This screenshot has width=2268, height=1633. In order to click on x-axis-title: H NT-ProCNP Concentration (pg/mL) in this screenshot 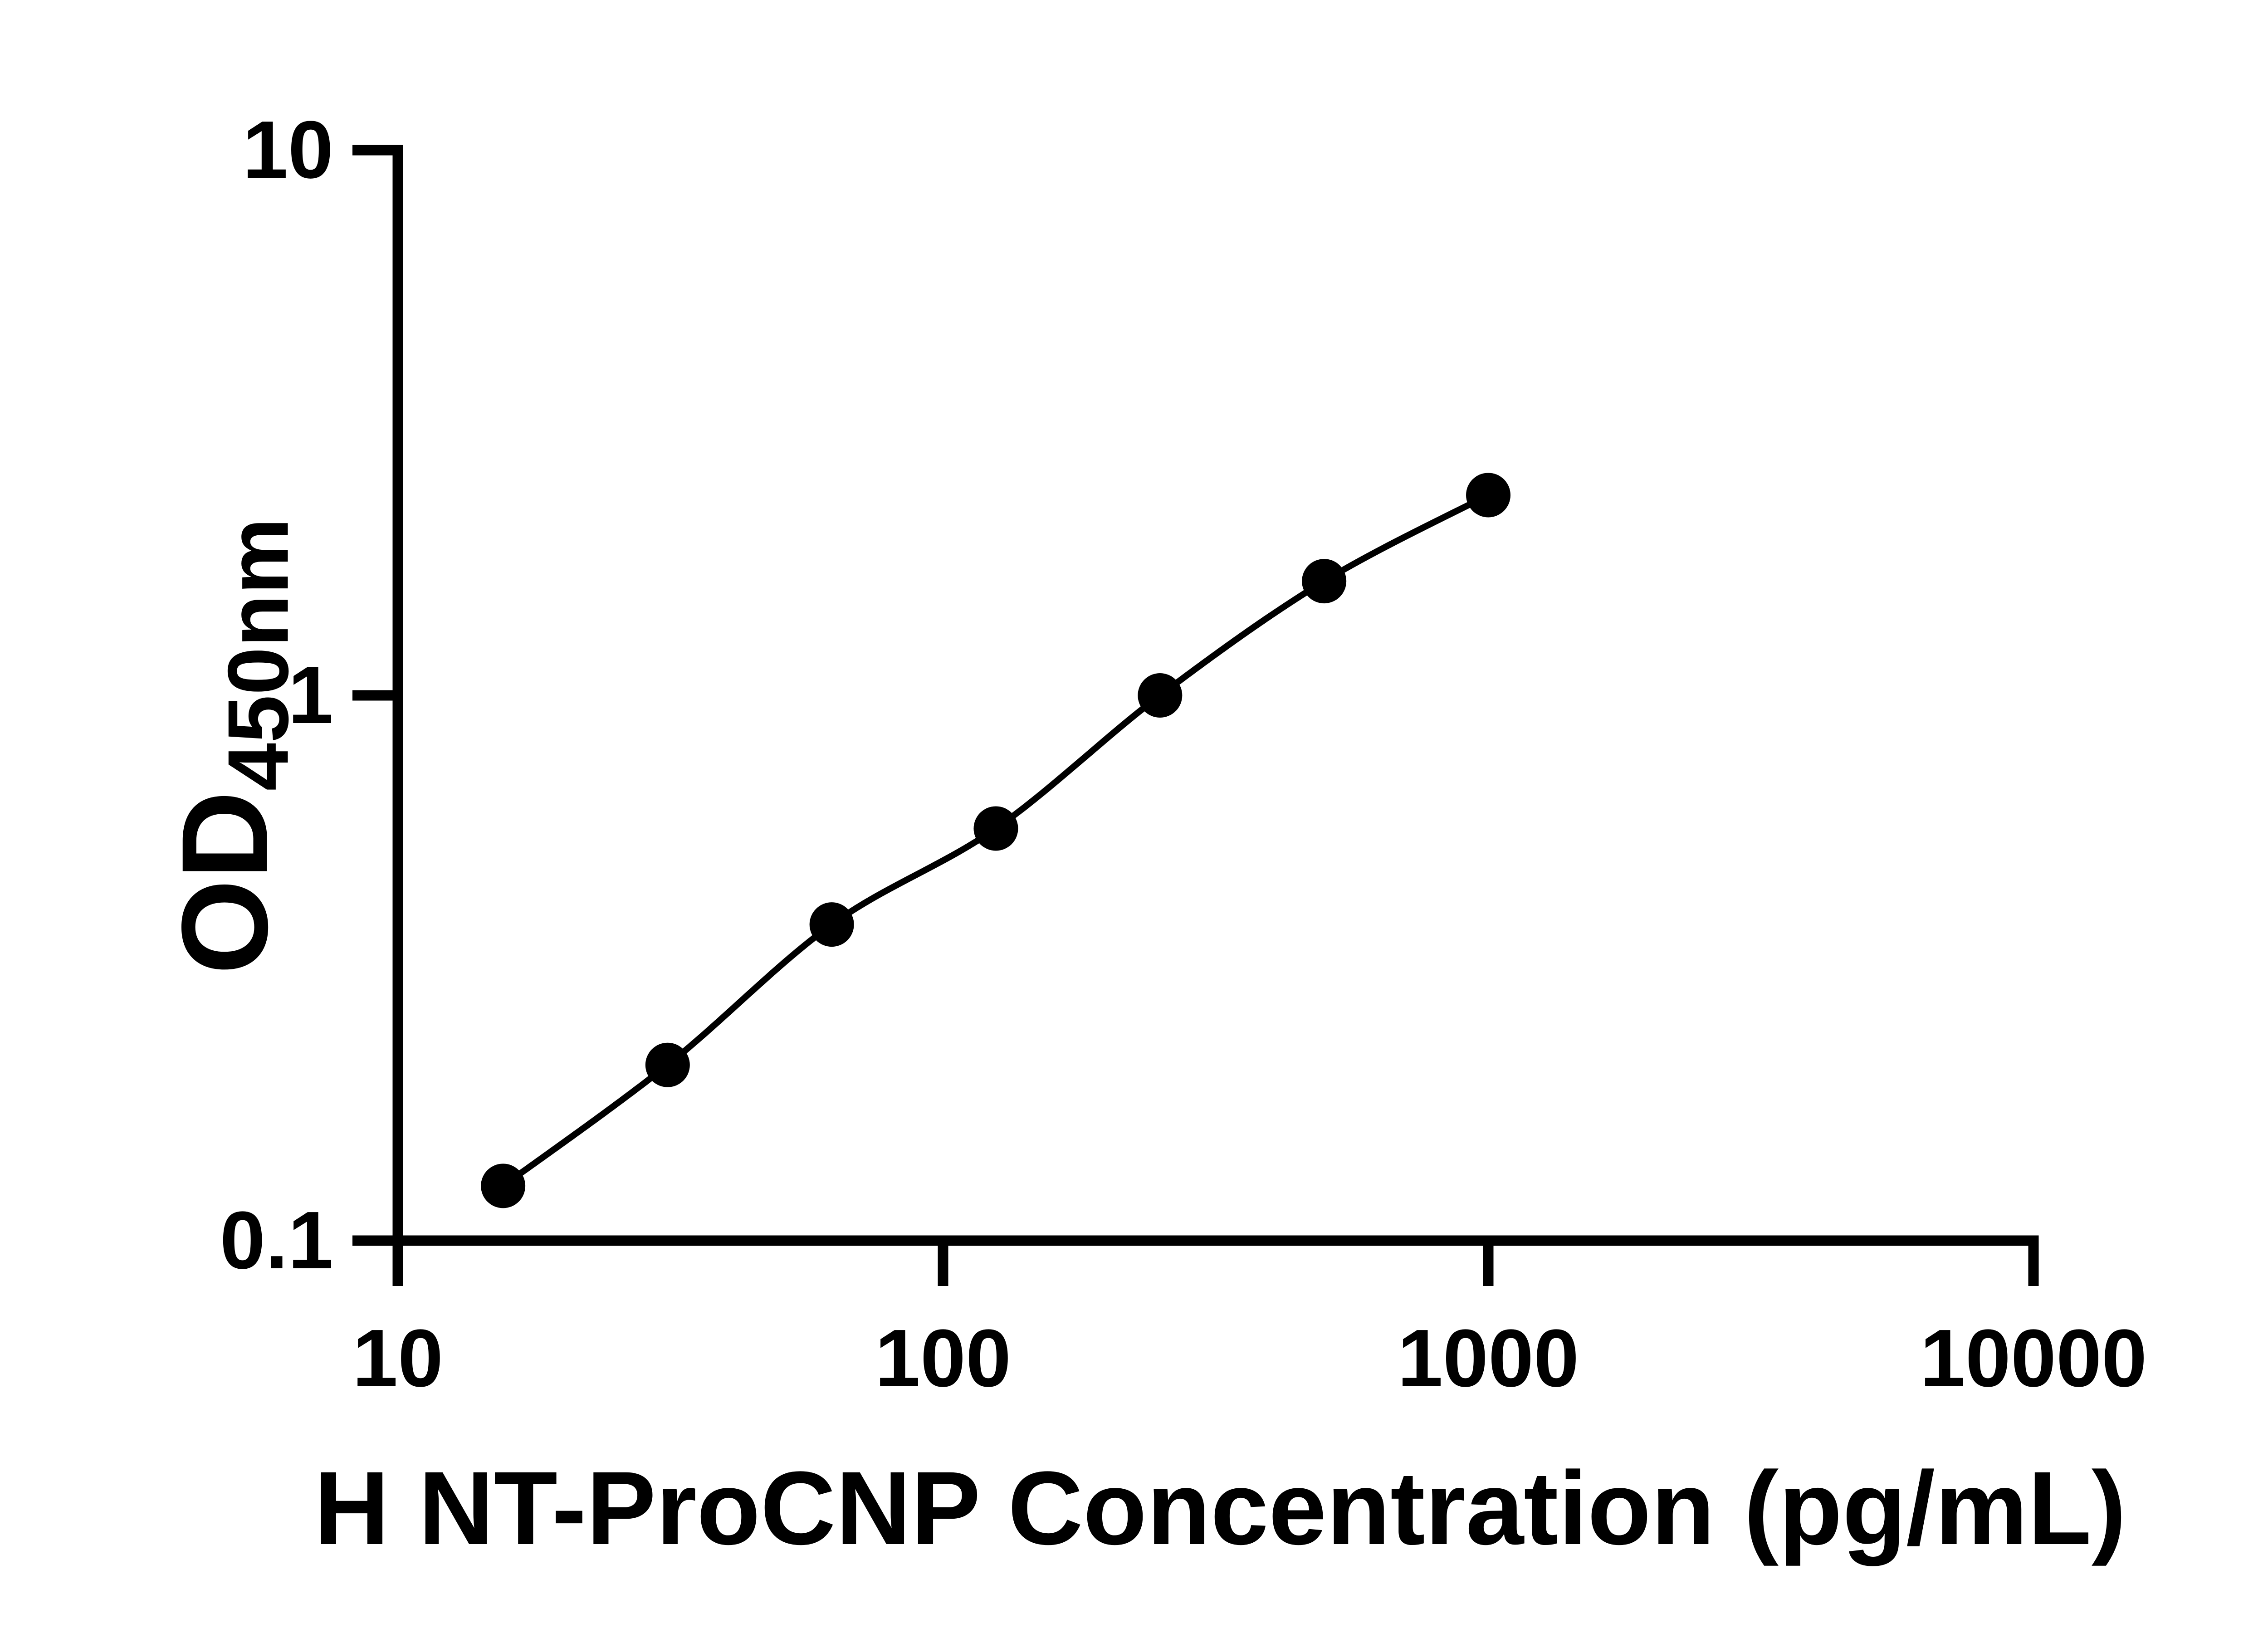, I will do `click(1220, 1508)`.